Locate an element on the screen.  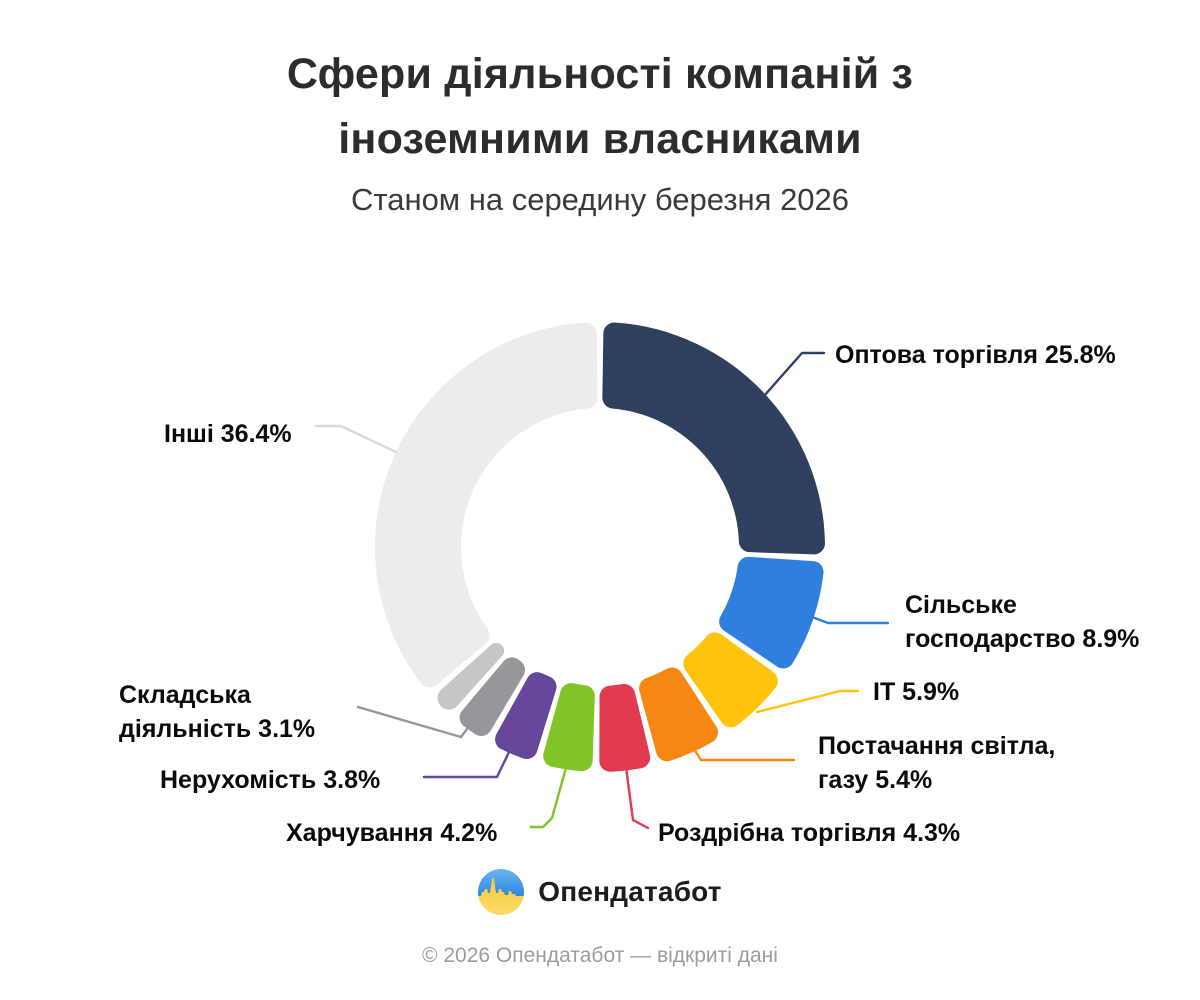
brand-lockup: Опендатабот is located at coordinates (600, 892).